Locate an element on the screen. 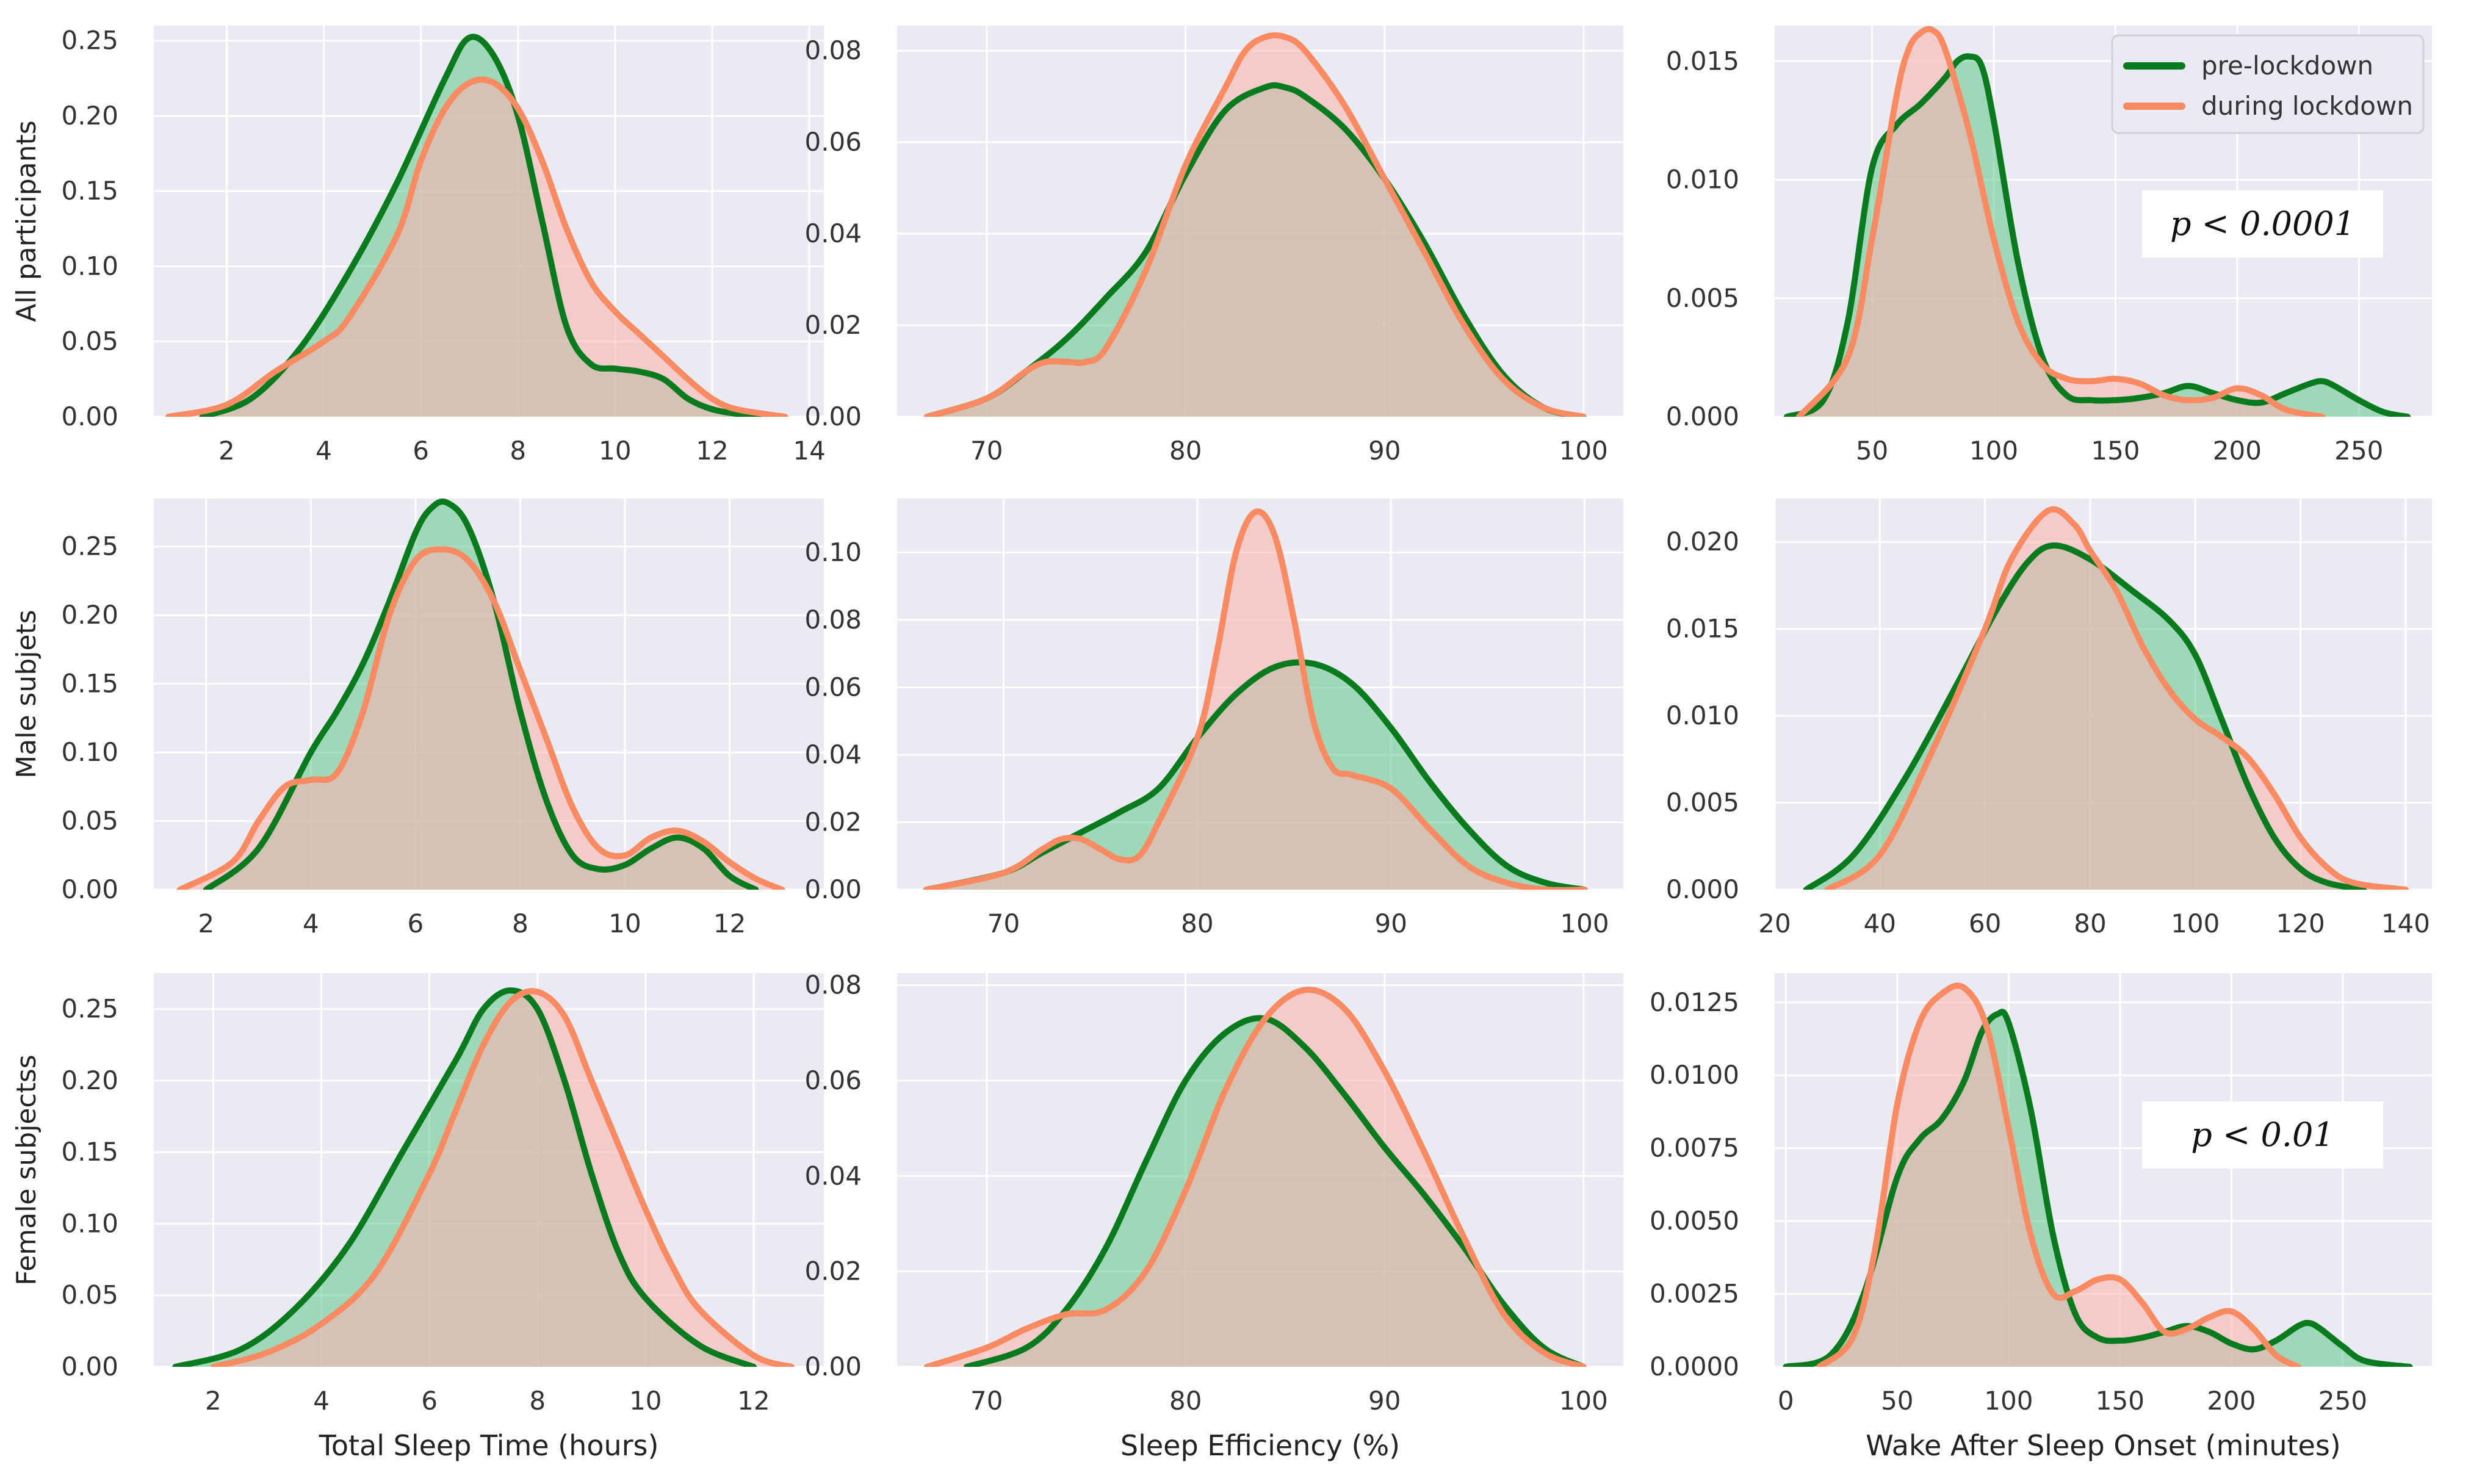  y-tick-label: 0.0100 is located at coordinates (1694, 1075).